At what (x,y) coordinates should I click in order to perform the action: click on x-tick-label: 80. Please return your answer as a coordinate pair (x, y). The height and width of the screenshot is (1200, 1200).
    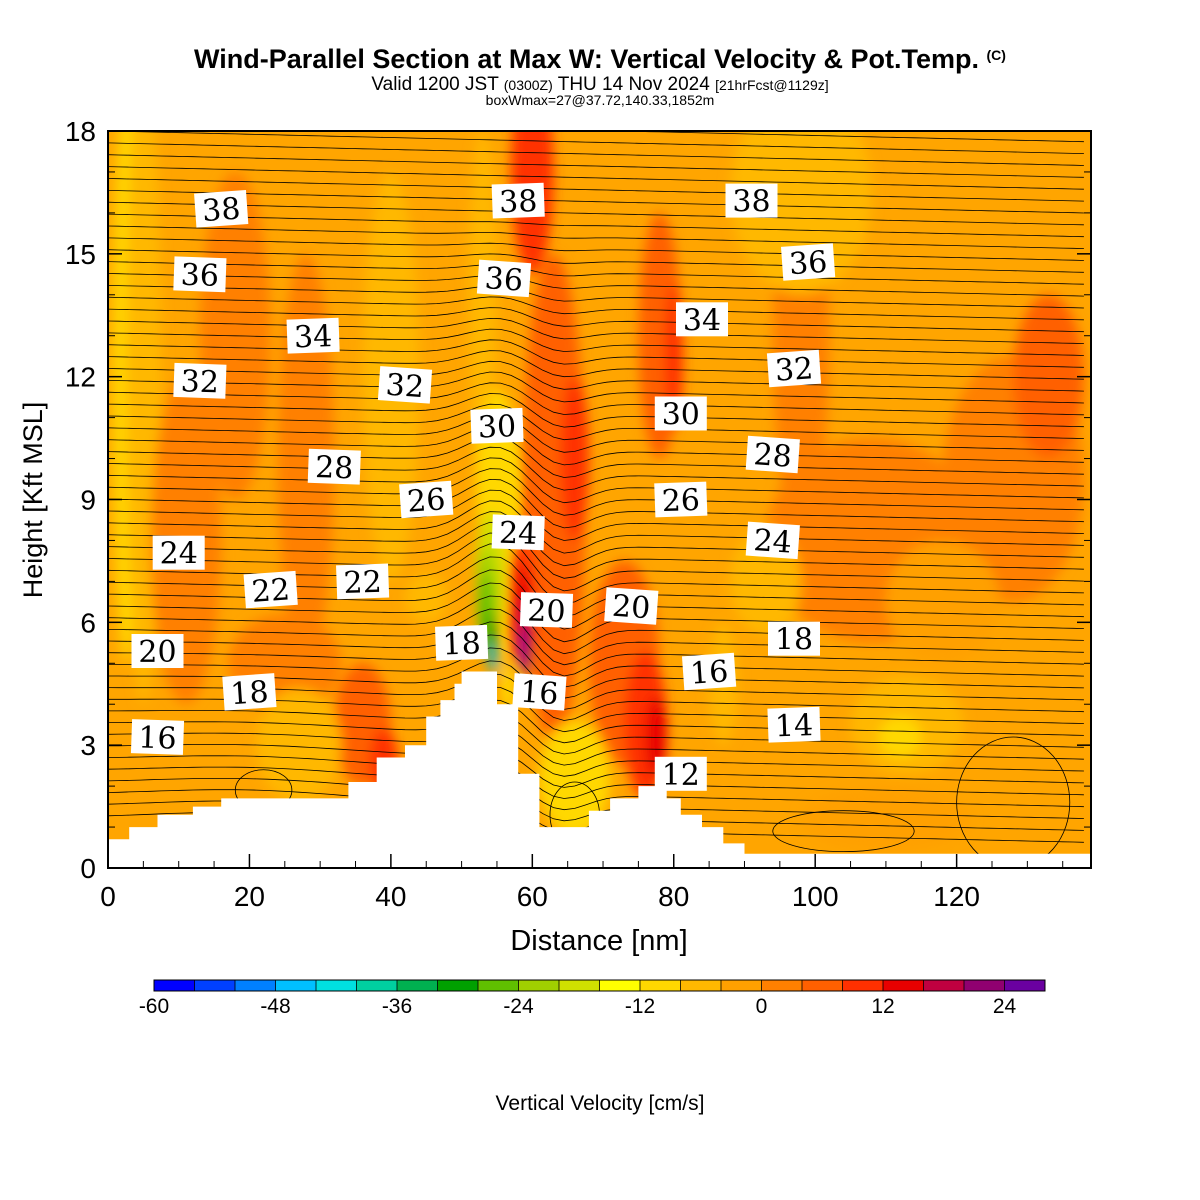
    Looking at the image, I should click on (673, 896).